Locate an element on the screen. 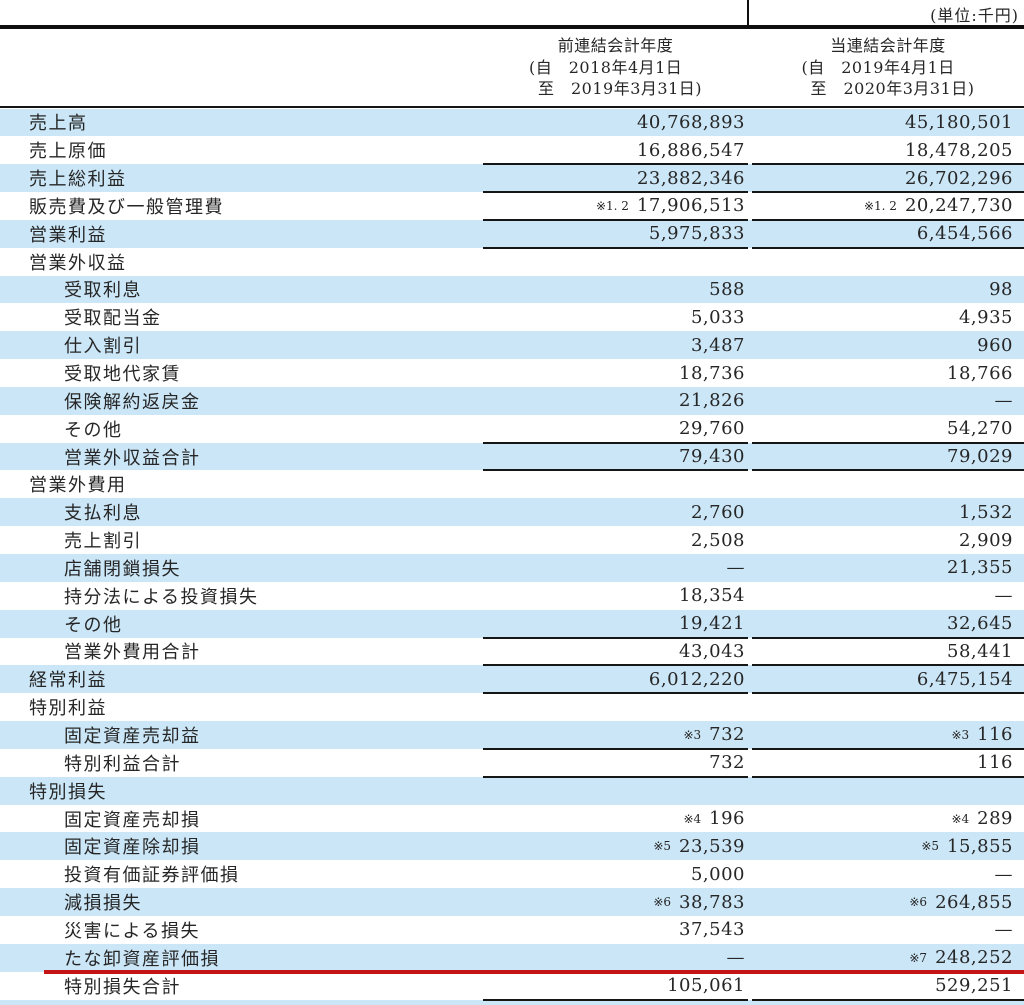 This screenshot has height=1005, width=1024. row-label: 仕入割引 is located at coordinates (103, 347).